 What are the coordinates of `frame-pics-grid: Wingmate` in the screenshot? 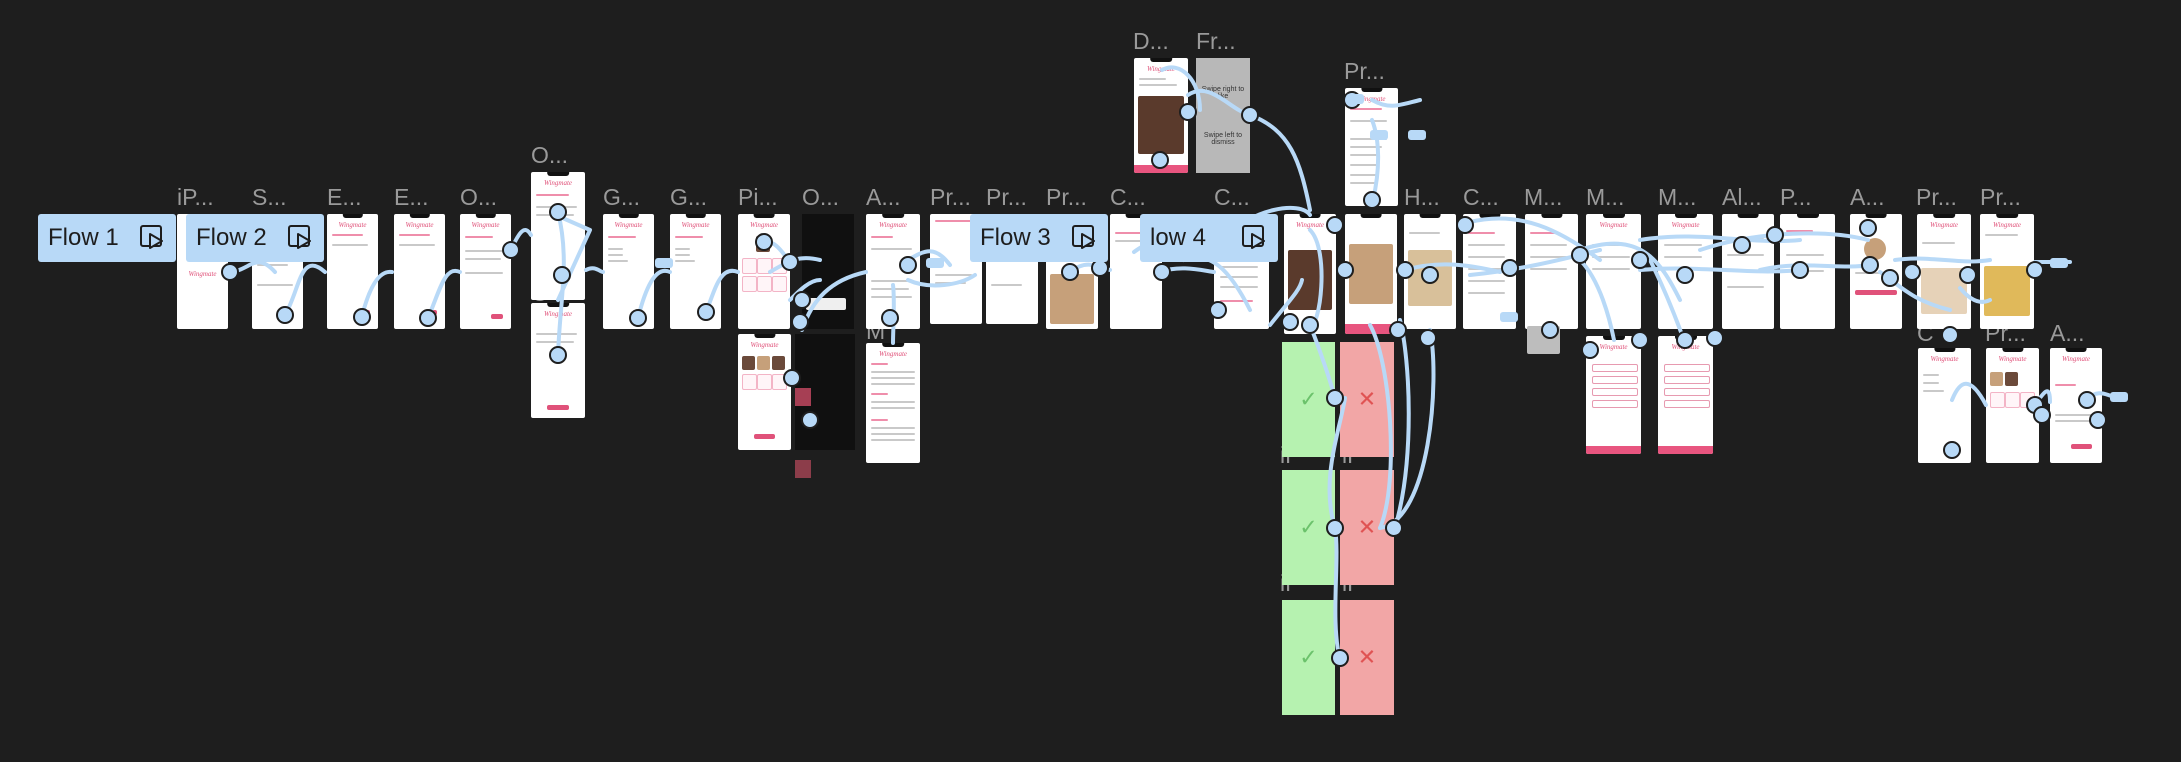 It's located at (764, 392).